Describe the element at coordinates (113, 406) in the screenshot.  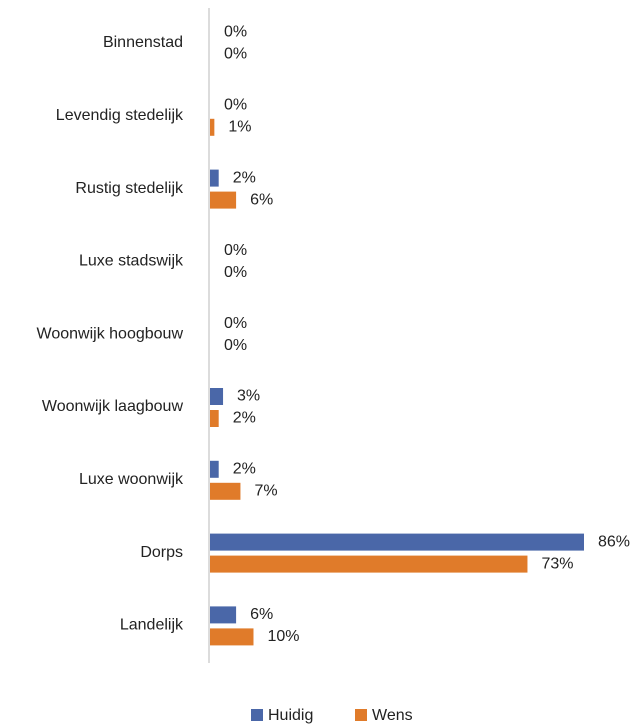
I see `y-tick-label: Woonwijk laagbouw` at that location.